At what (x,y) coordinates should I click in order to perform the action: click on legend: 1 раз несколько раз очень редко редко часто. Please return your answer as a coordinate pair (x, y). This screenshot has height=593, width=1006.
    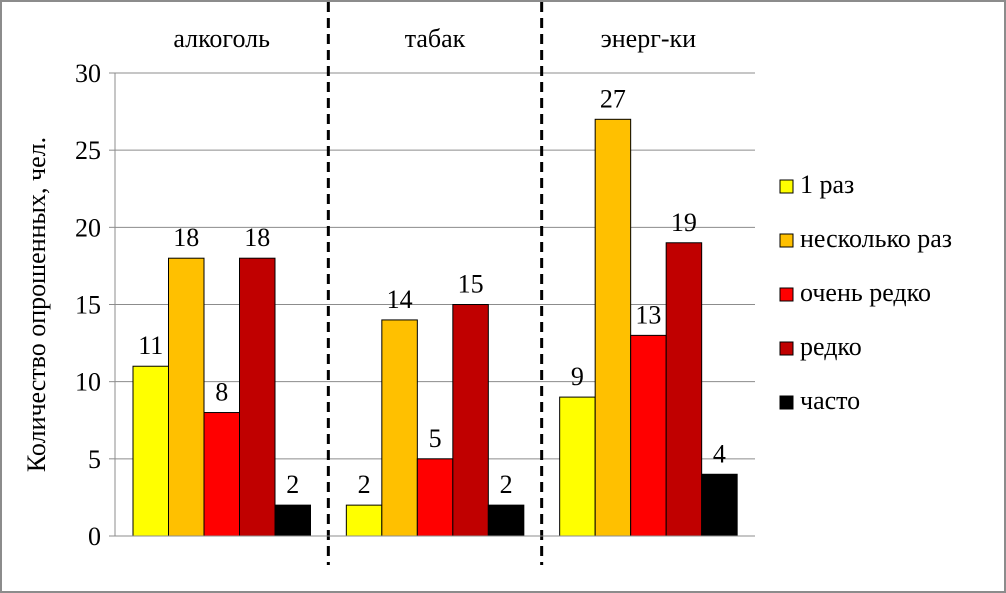
    Looking at the image, I should click on (865, 292).